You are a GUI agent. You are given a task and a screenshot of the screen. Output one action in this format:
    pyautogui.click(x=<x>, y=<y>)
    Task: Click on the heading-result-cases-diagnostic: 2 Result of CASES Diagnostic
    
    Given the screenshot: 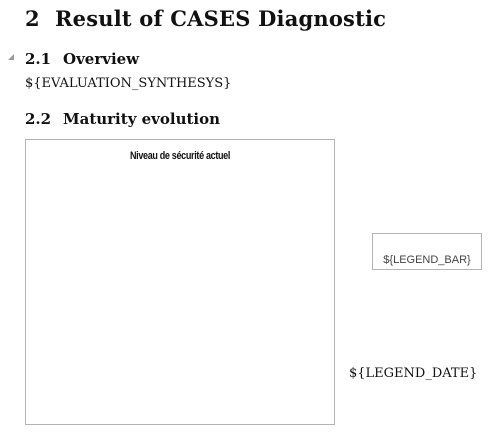 What is the action you would take?
    pyautogui.click(x=205, y=18)
    